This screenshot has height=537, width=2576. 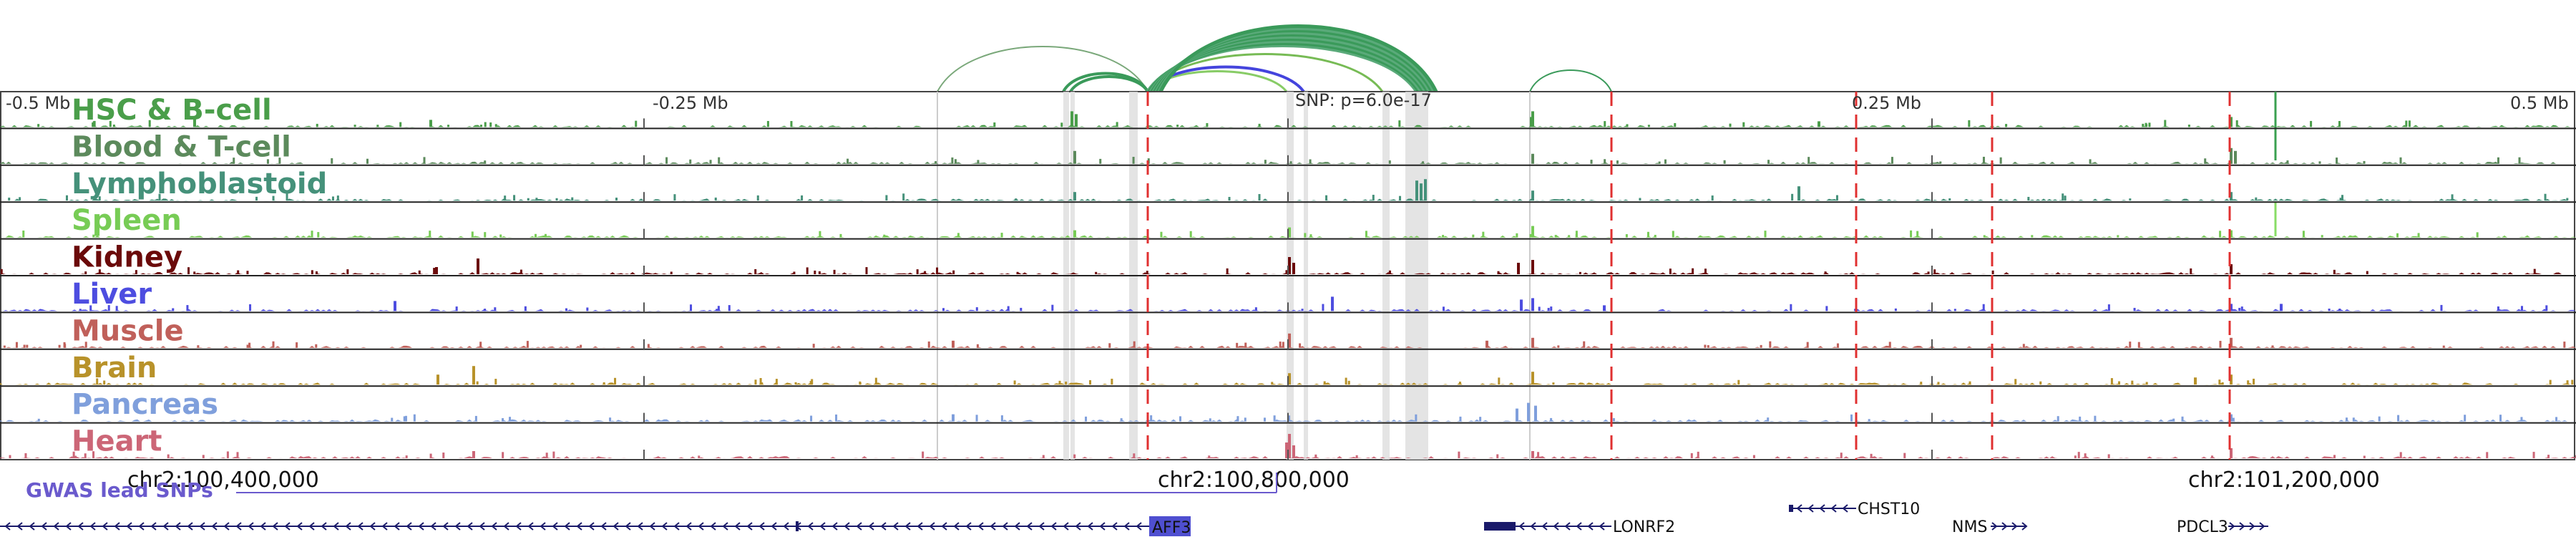 What do you see at coordinates (1889, 509) in the screenshot?
I see `gene-label-chst10: CHST10` at bounding box center [1889, 509].